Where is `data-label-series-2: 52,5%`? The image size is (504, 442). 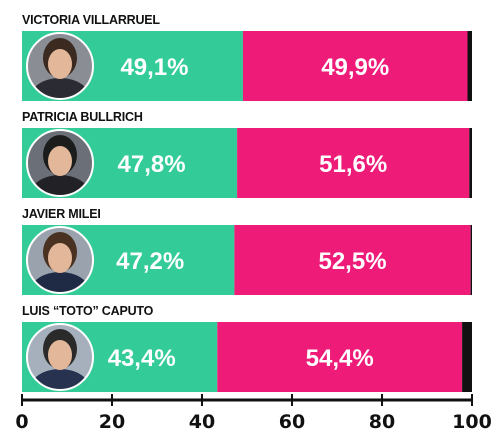 data-label-series-2: 52,5% is located at coordinates (352, 261).